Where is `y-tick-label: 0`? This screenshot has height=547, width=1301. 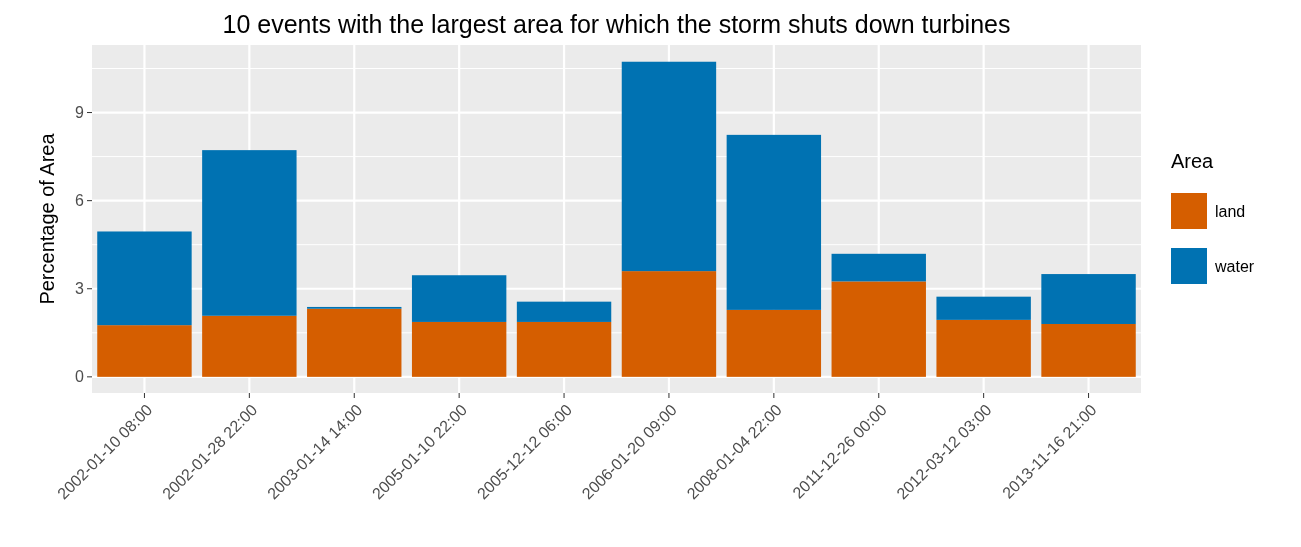
y-tick-label: 0 is located at coordinates (80, 377).